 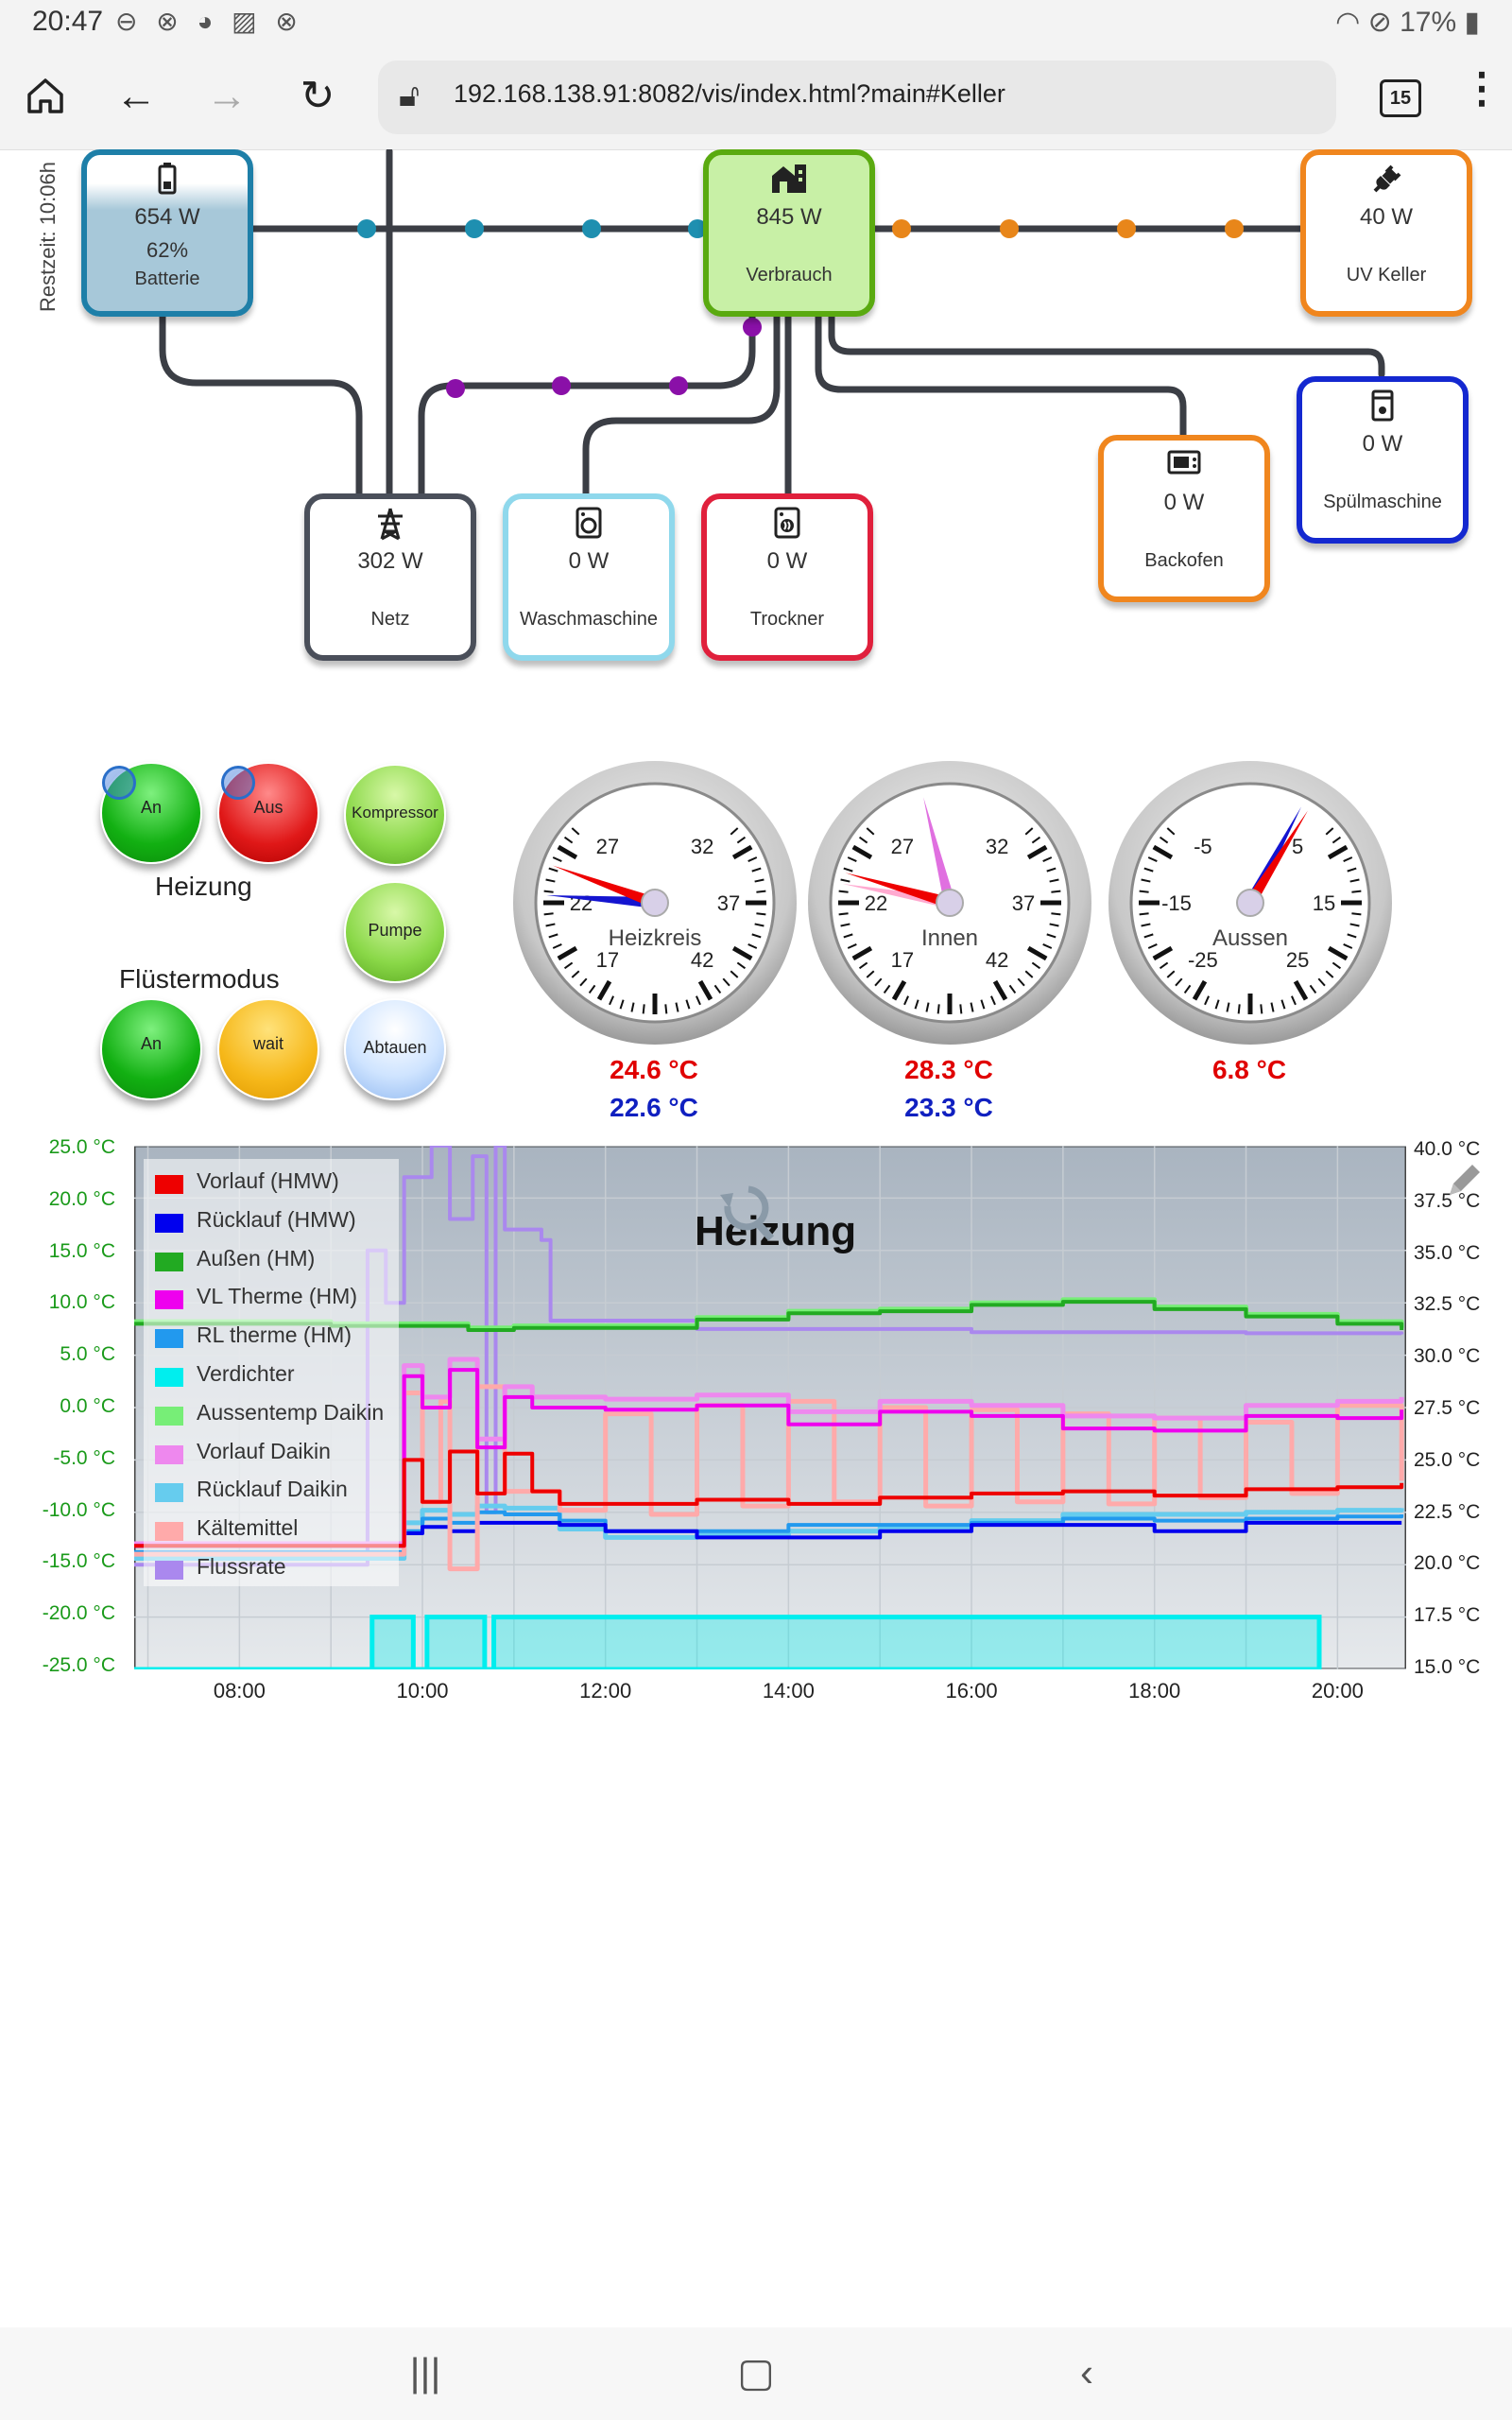 I want to click on menu-icon: ⋮, so click(x=1482, y=88).